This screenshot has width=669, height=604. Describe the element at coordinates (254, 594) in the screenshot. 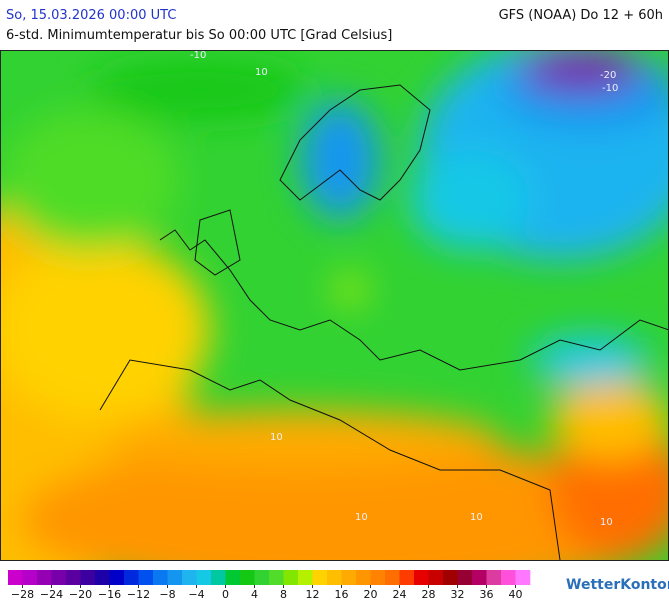

I see `tick-label: 4` at that location.